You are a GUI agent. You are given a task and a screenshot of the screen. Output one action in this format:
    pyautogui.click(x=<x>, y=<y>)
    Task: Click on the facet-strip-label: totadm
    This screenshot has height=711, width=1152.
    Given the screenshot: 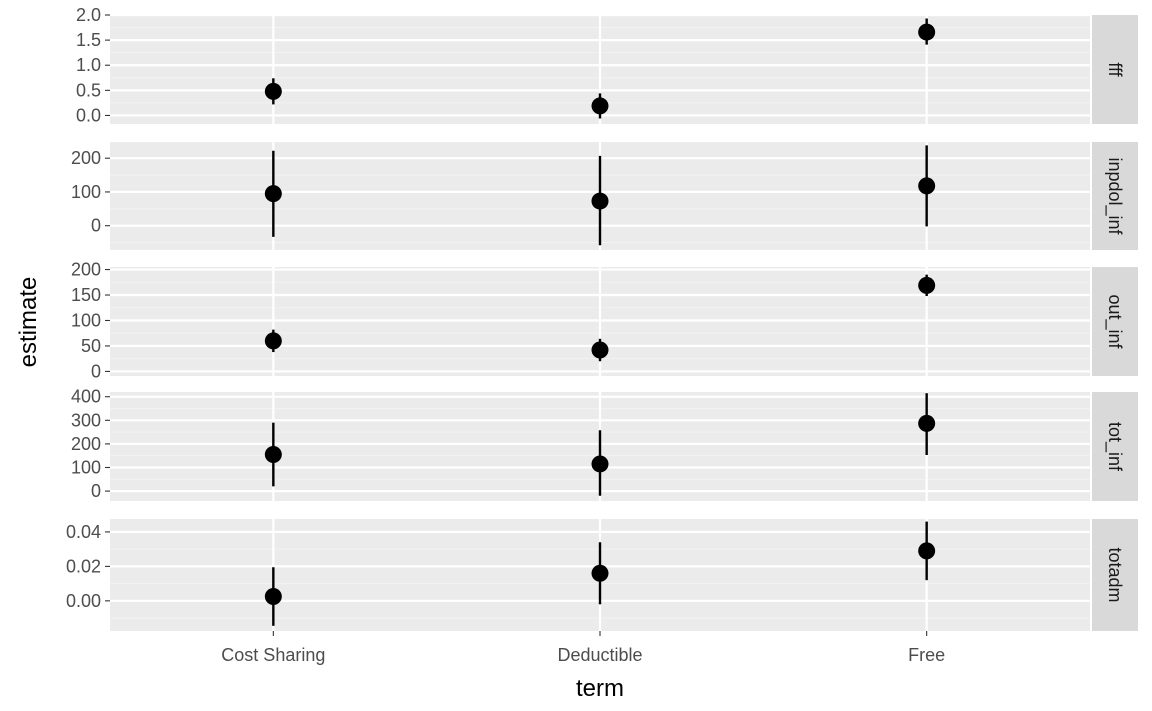 What is the action you would take?
    pyautogui.click(x=1115, y=574)
    